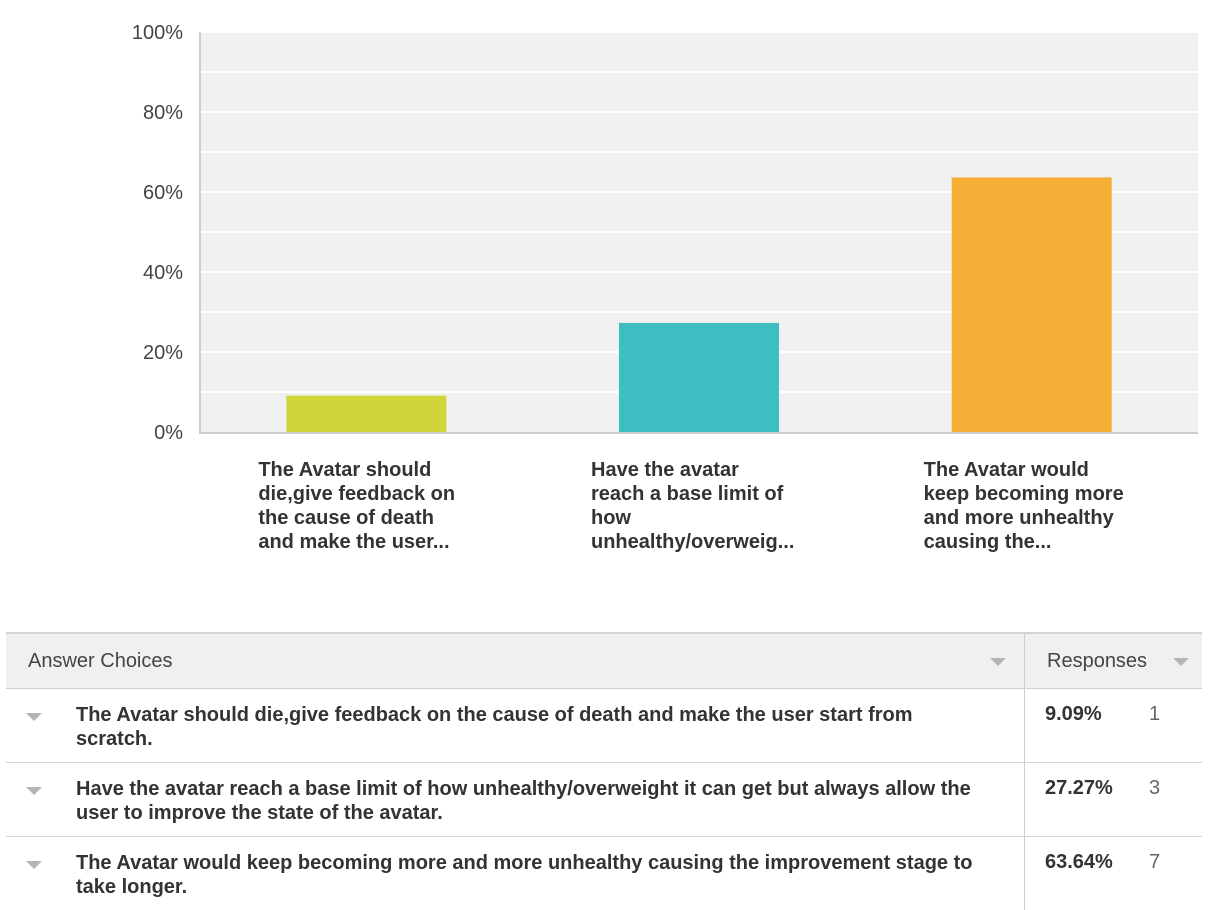 The height and width of the screenshot is (910, 1212). What do you see at coordinates (1079, 788) in the screenshot?
I see `response-percent: 27.27%` at bounding box center [1079, 788].